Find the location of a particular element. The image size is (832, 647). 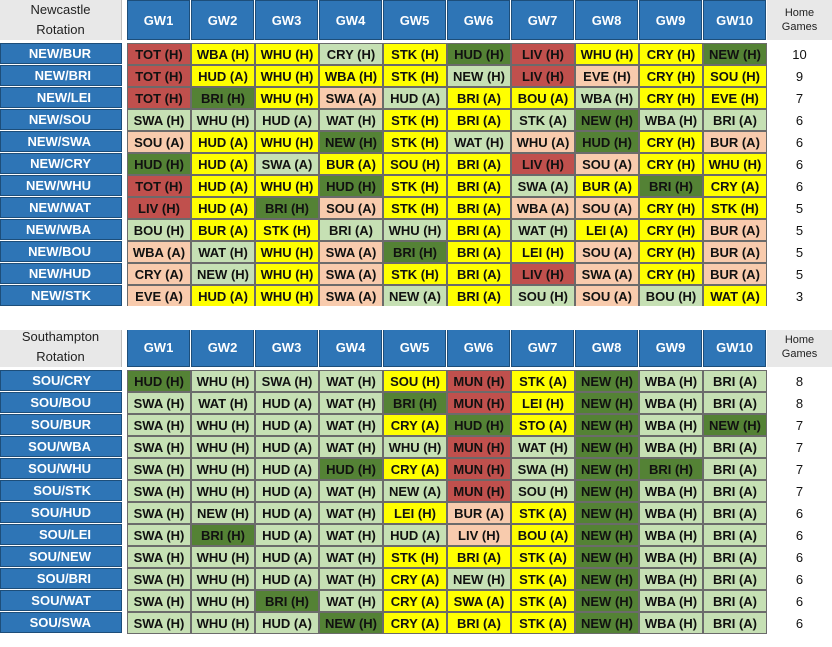

rotation-row-label: SOU/NEW is located at coordinates (61, 556).